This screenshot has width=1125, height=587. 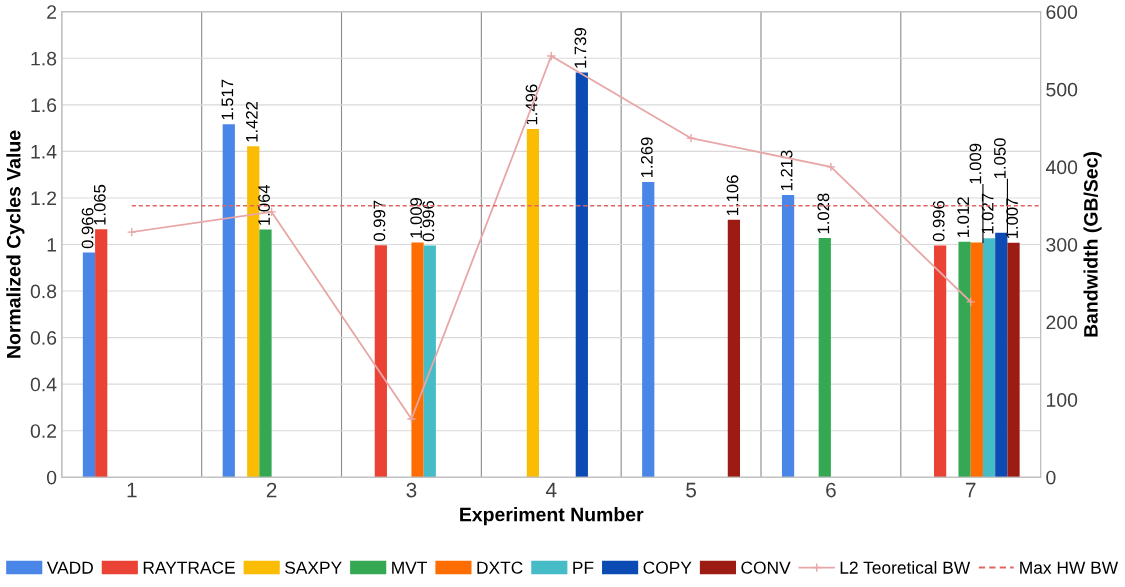 I want to click on y-tick-label: 1, so click(x=52, y=245).